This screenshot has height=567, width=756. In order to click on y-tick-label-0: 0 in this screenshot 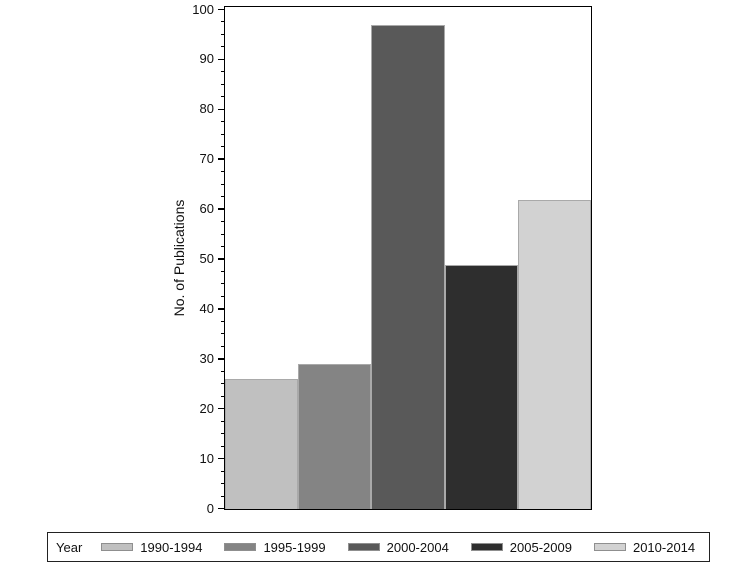, I will do `click(210, 508)`.